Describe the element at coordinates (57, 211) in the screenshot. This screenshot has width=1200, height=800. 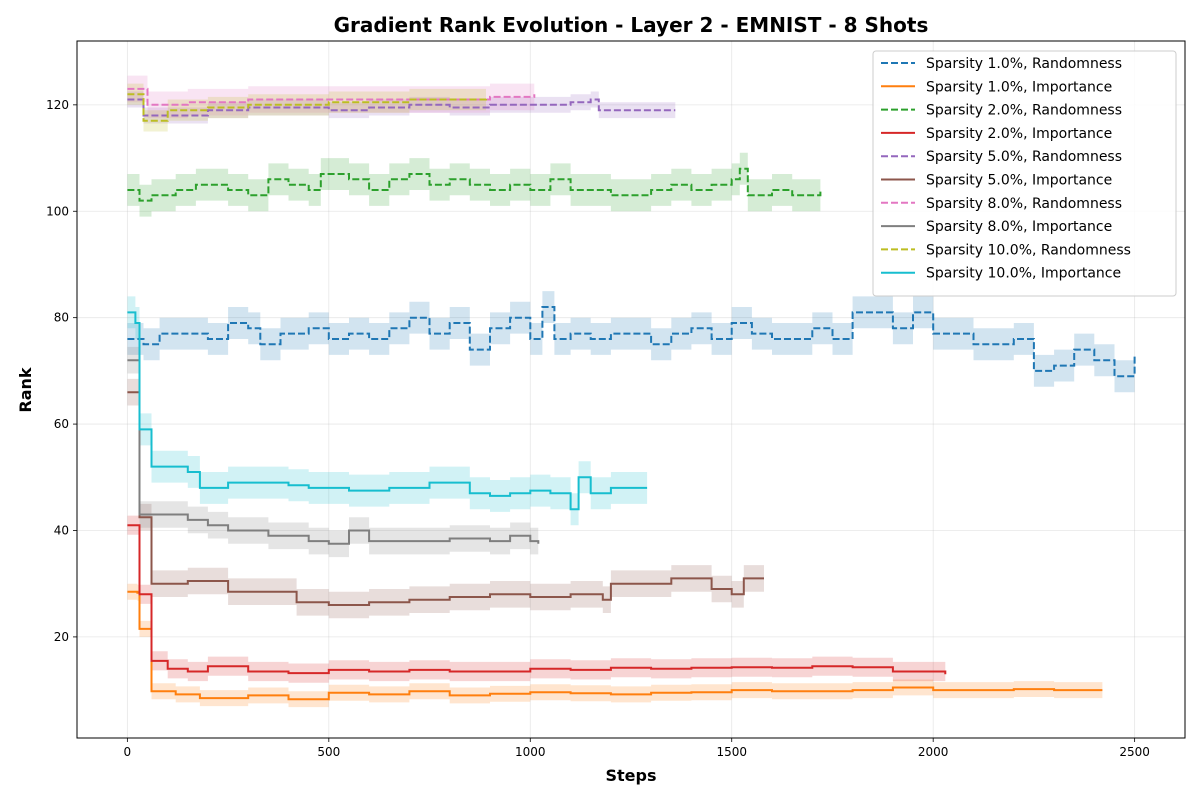
I see `y-tick-label: 100` at that location.